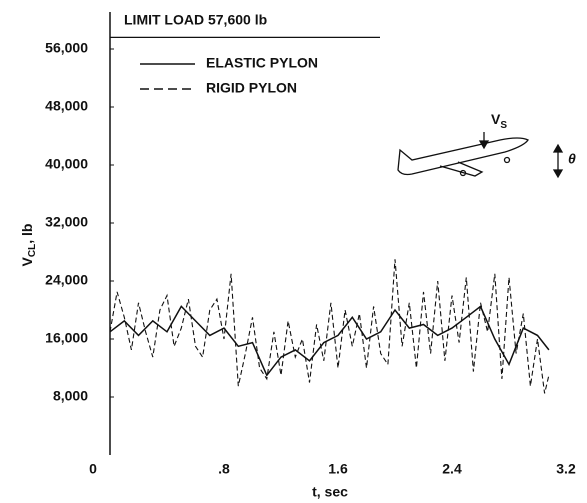 This screenshot has height=503, width=587. I want to click on y-tick-label: 16,000, so click(66, 338).